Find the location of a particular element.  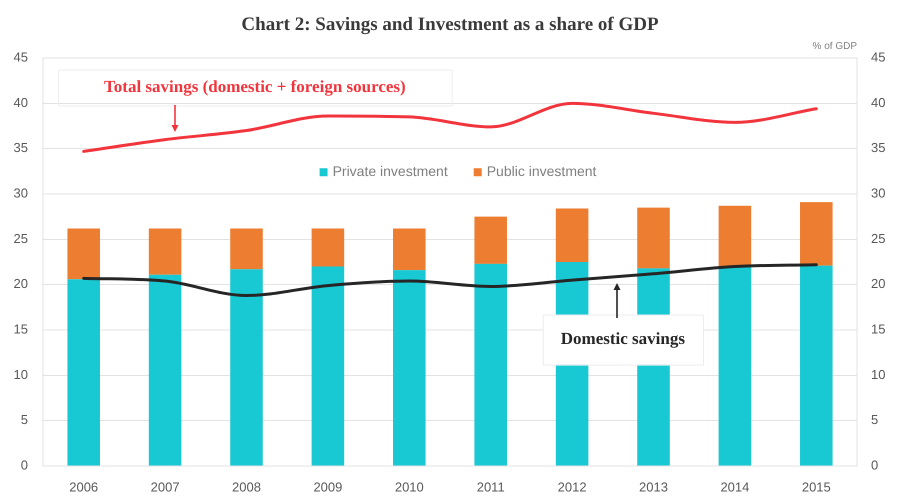

x-tick-label: 2006 is located at coordinates (83, 486).